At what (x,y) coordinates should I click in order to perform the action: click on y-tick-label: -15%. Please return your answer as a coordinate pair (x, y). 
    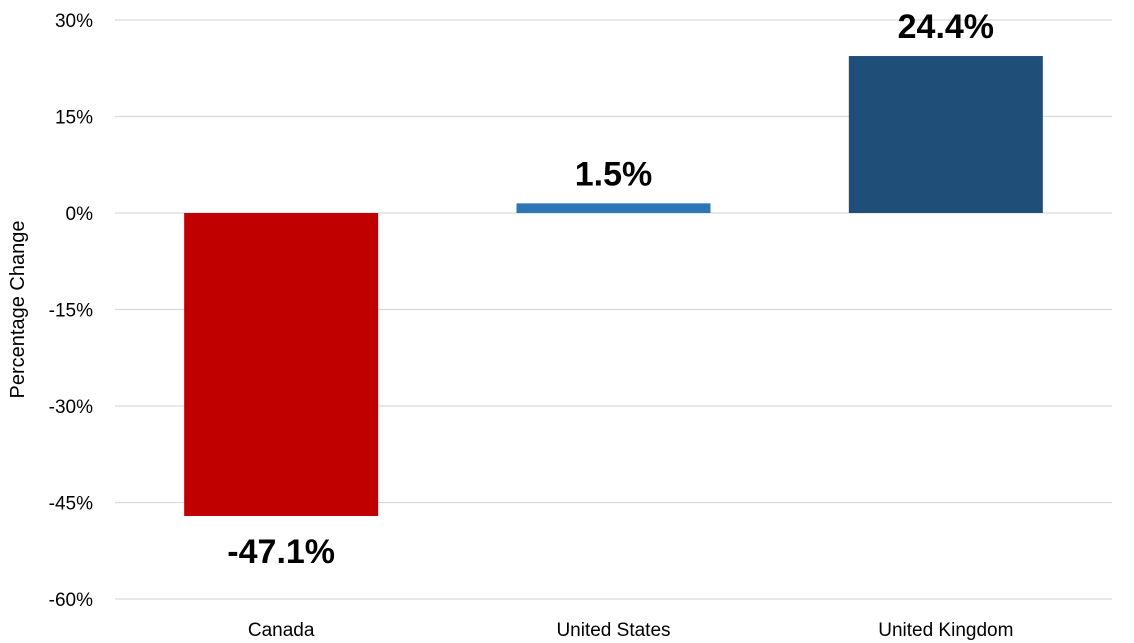
    Looking at the image, I should click on (71, 311).